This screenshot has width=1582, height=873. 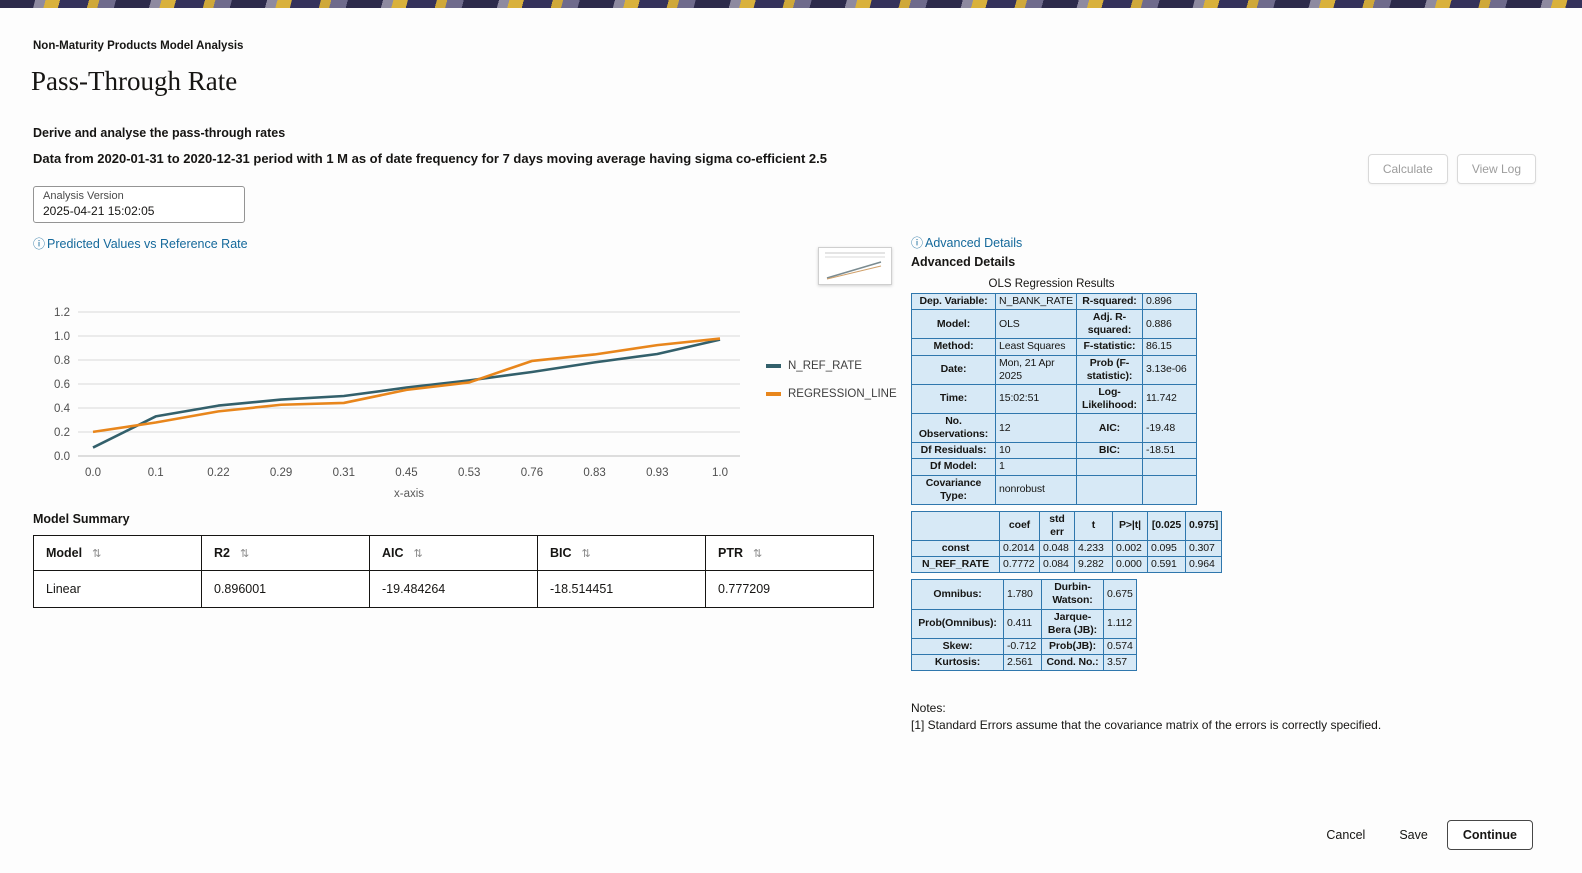 What do you see at coordinates (1120, 594) in the screenshot?
I see `diagnostics-value-cell: 0.675` at bounding box center [1120, 594].